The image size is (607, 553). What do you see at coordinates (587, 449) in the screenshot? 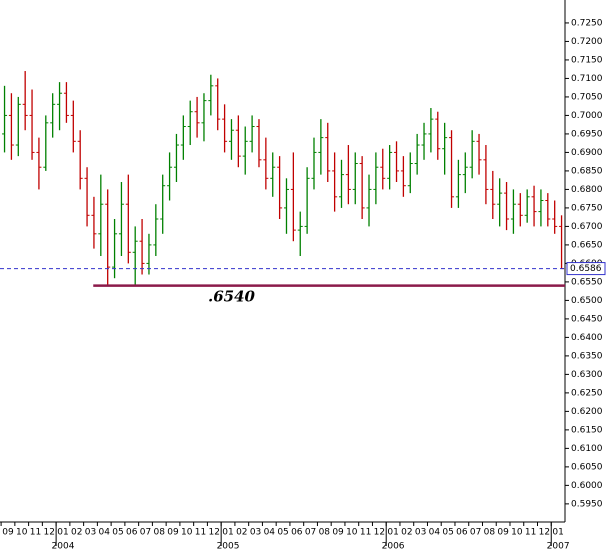
I see `y-tick-label: 0.6100` at bounding box center [587, 449].